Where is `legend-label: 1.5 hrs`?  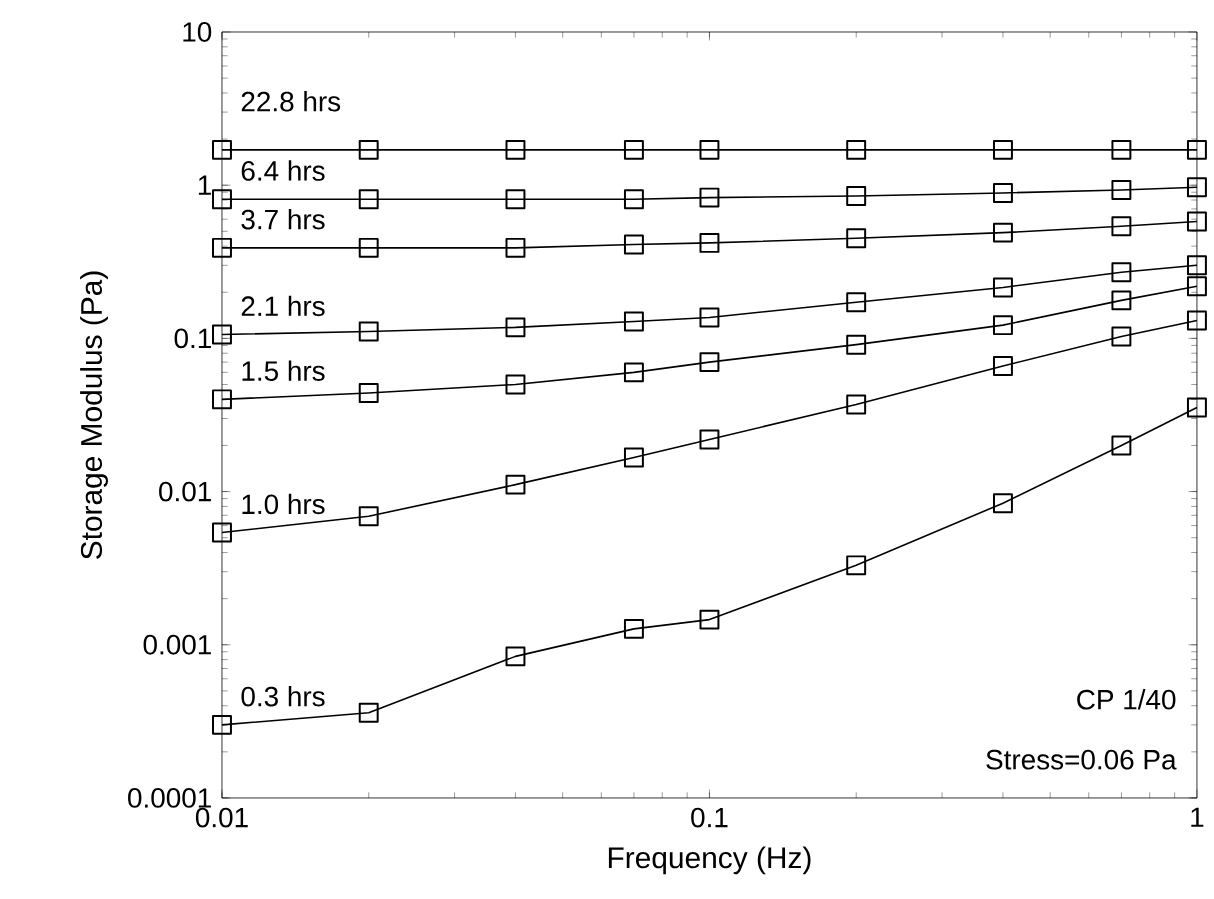 legend-label: 1.5 hrs is located at coordinates (283, 370).